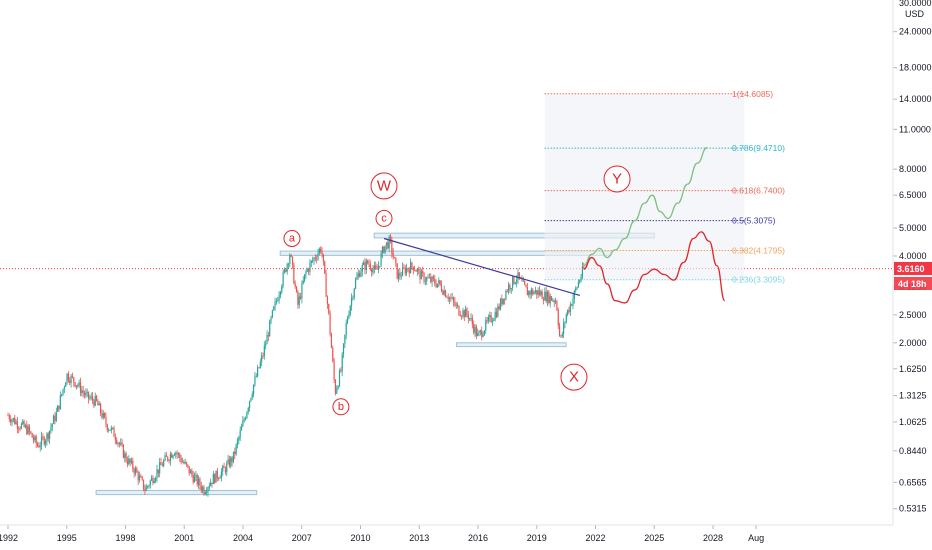 This screenshot has width=932, height=550. I want to click on fib-level-label: 0.618(6.7400), so click(758, 191).